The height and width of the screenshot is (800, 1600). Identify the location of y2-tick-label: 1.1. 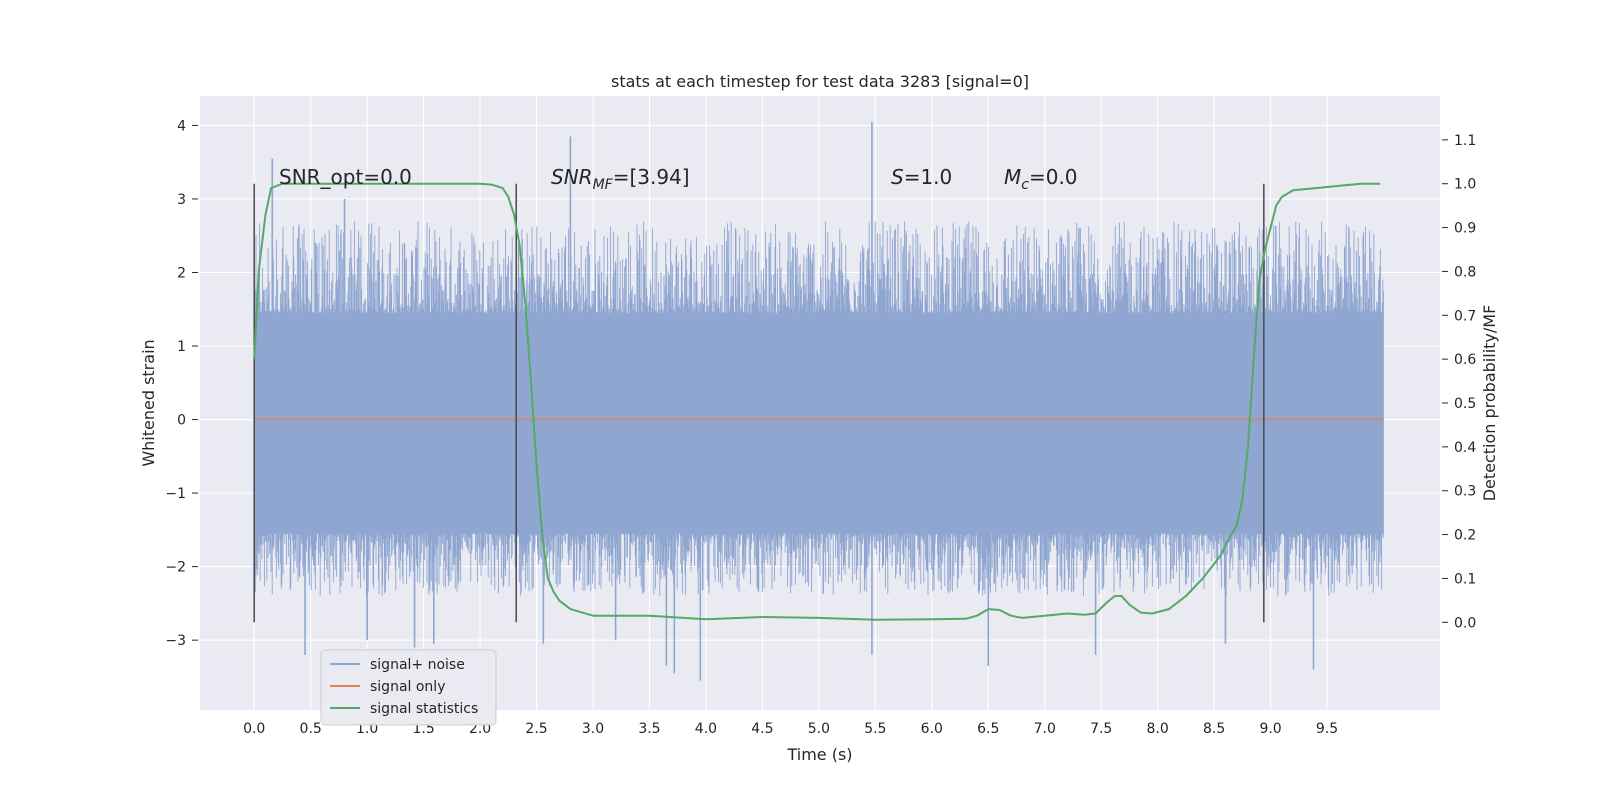
(1465, 141).